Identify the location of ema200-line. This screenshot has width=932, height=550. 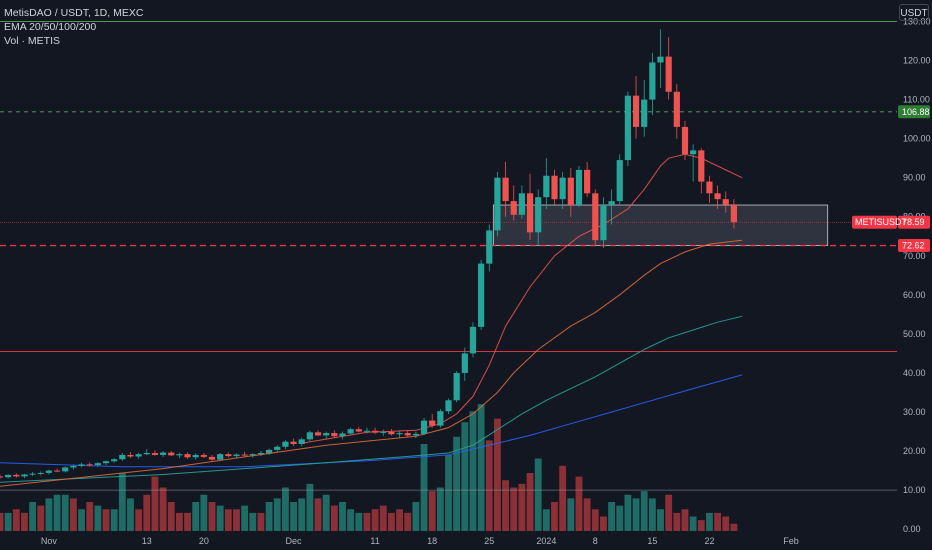
(371, 421).